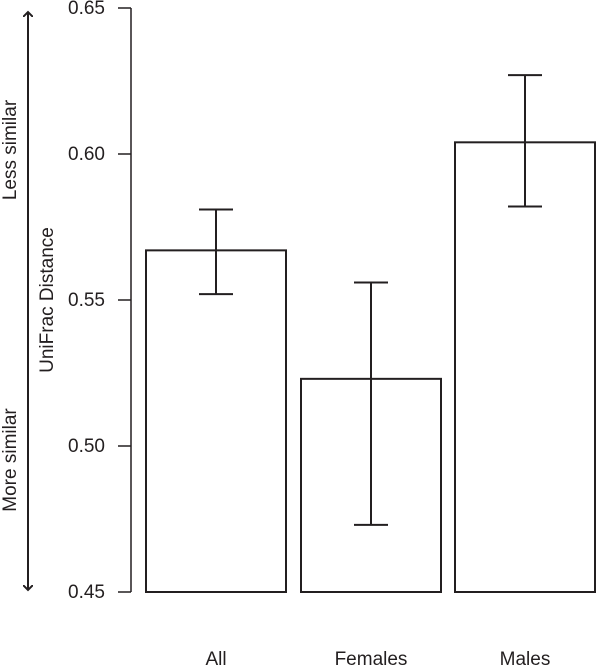 This screenshot has width=597, height=667. I want to click on y-tick-label: 0.45, so click(86, 592).